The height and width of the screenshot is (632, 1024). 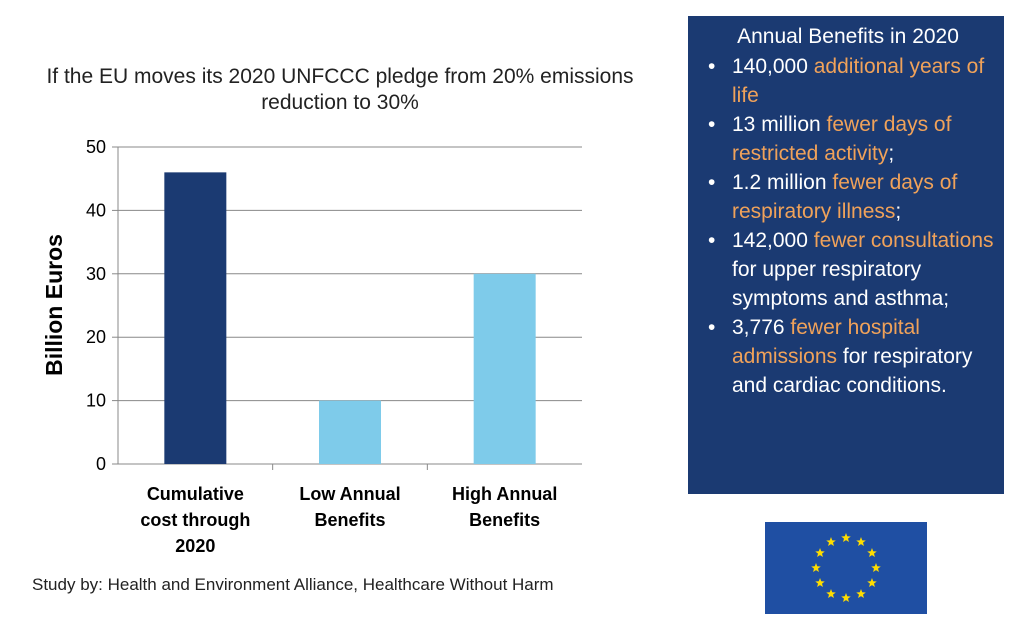 I want to click on benefit-text: 13 million, so click(x=779, y=124).